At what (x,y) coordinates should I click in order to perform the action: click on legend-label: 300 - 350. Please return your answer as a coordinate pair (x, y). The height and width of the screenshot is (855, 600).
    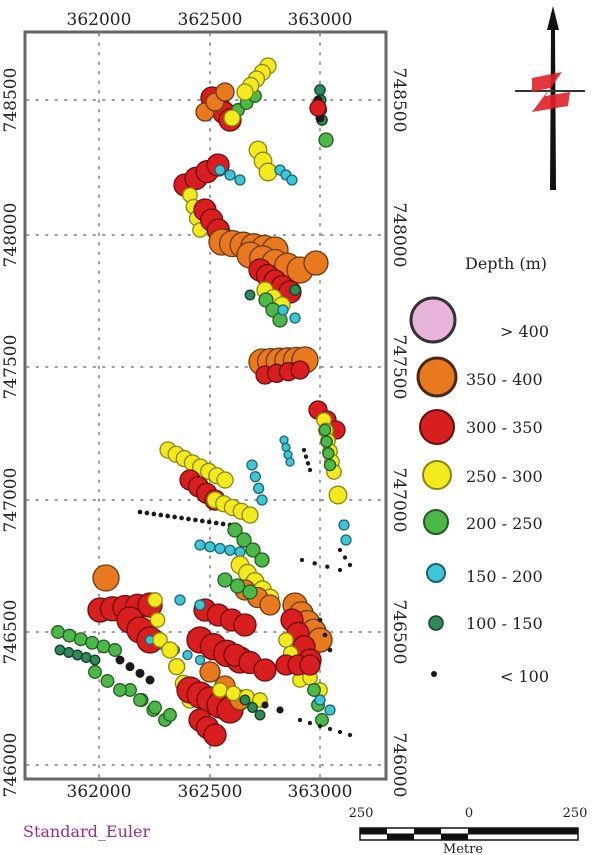
    Looking at the image, I should click on (504, 427).